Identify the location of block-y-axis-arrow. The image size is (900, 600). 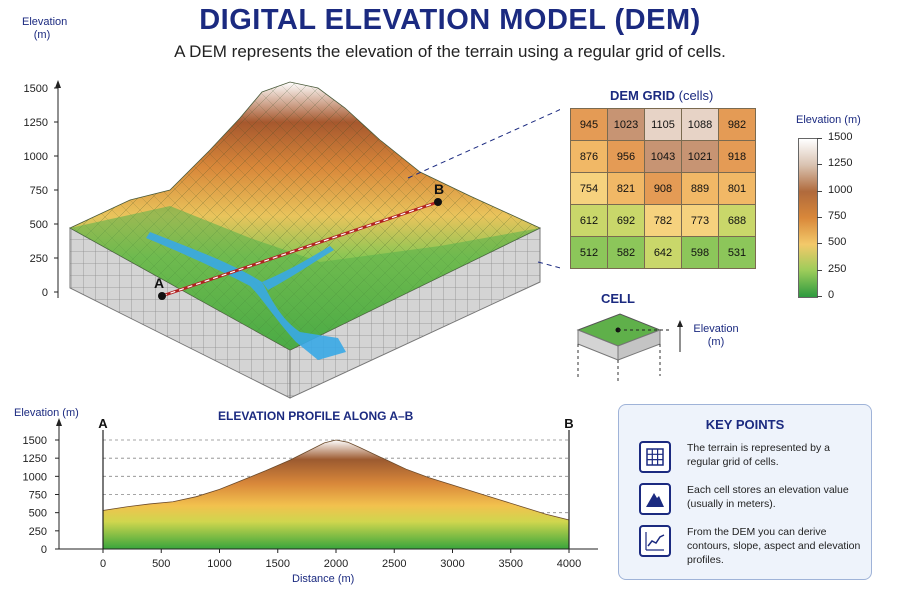
(58, 84).